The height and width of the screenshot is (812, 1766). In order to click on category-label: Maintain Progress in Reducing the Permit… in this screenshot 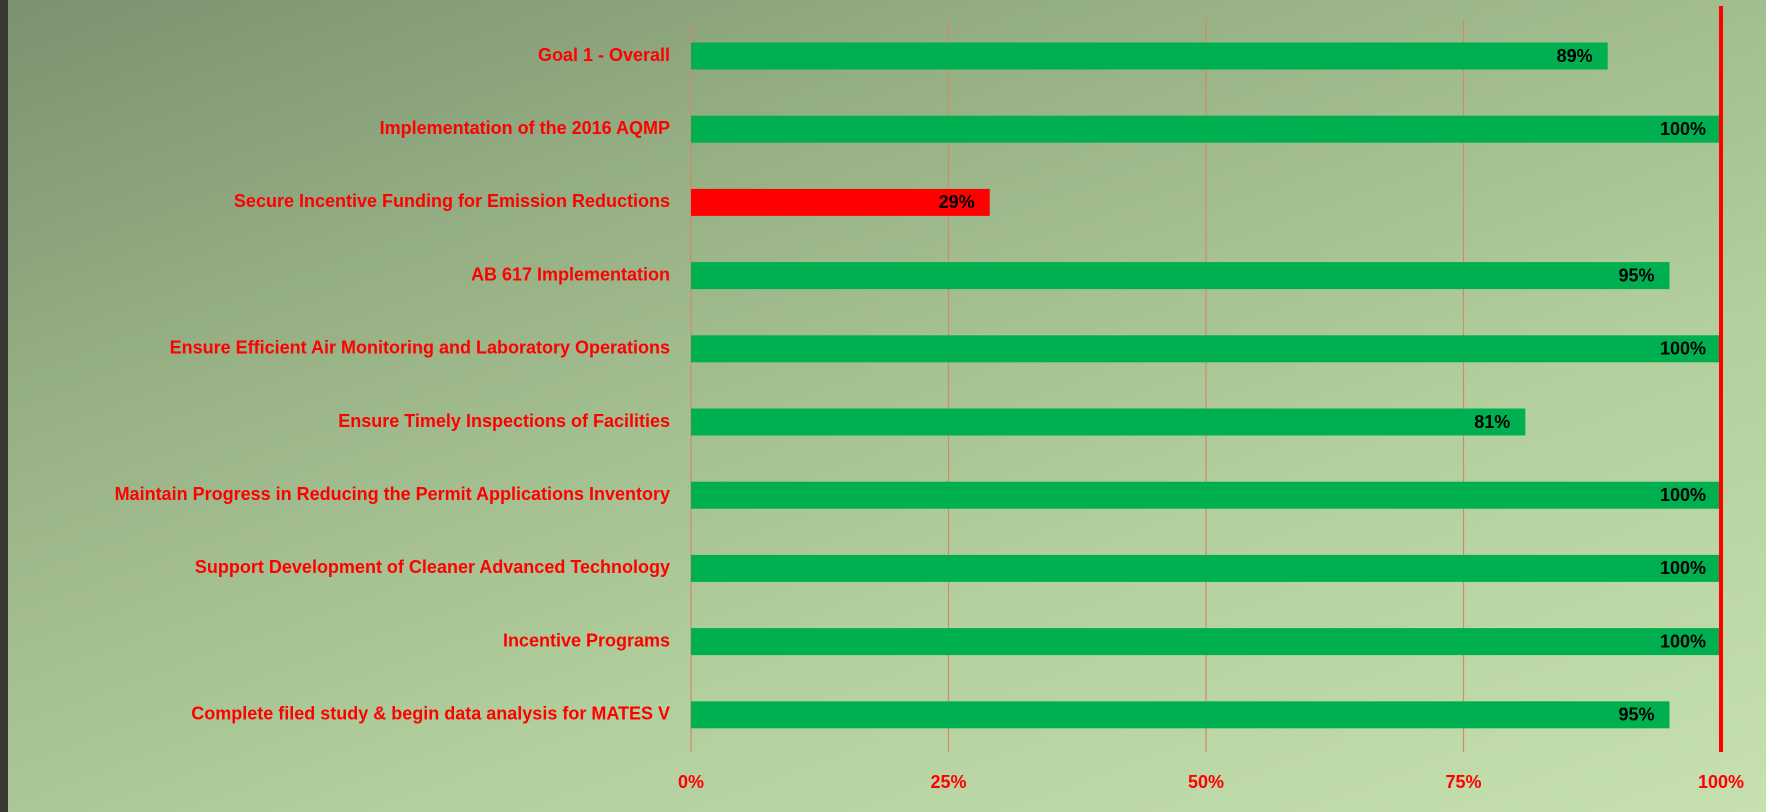, I will do `click(392, 494)`.